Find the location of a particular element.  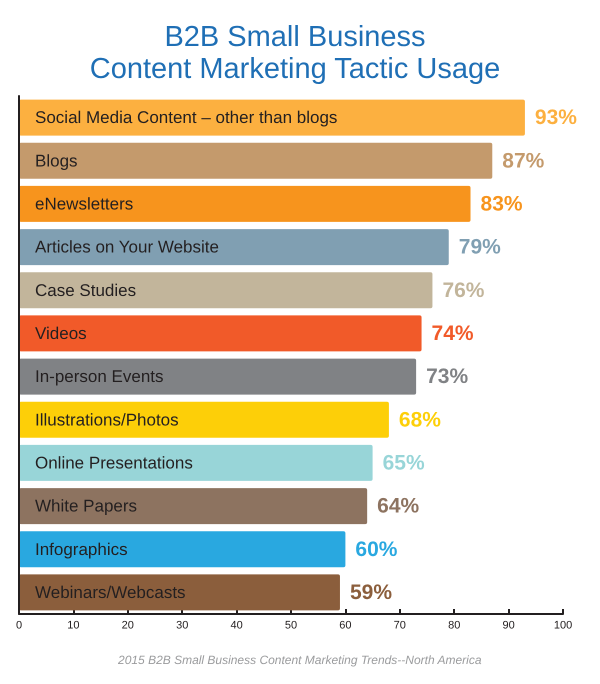

text: 2015 B2B Small Business Content Marketing Trends--North America is located at coordinates (299, 660).